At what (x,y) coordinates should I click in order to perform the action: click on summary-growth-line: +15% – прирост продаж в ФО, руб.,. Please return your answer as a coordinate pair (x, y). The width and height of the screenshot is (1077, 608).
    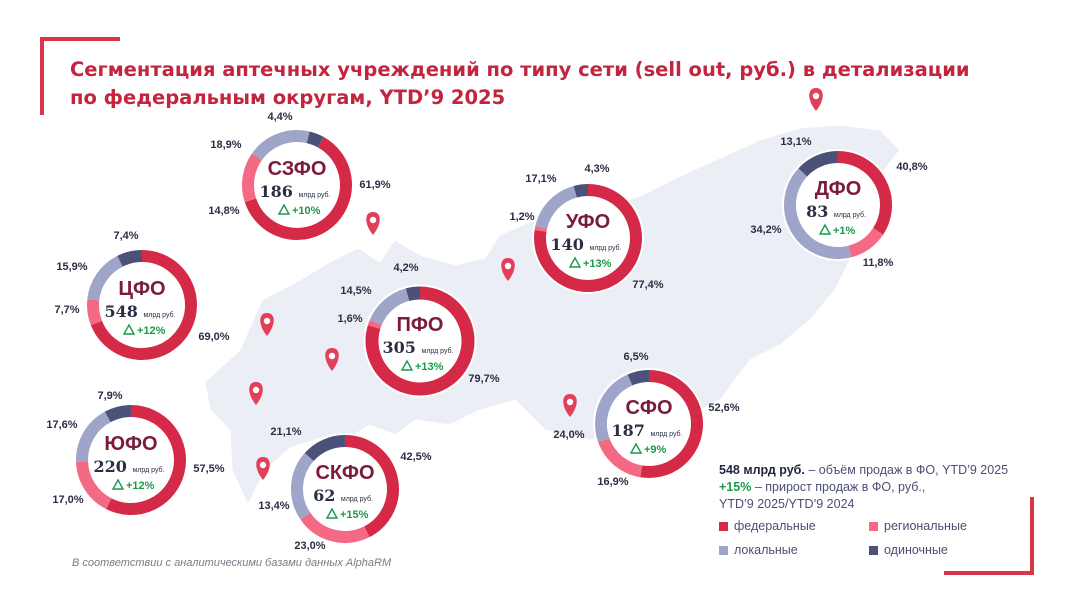
    Looking at the image, I should click on (879, 487).